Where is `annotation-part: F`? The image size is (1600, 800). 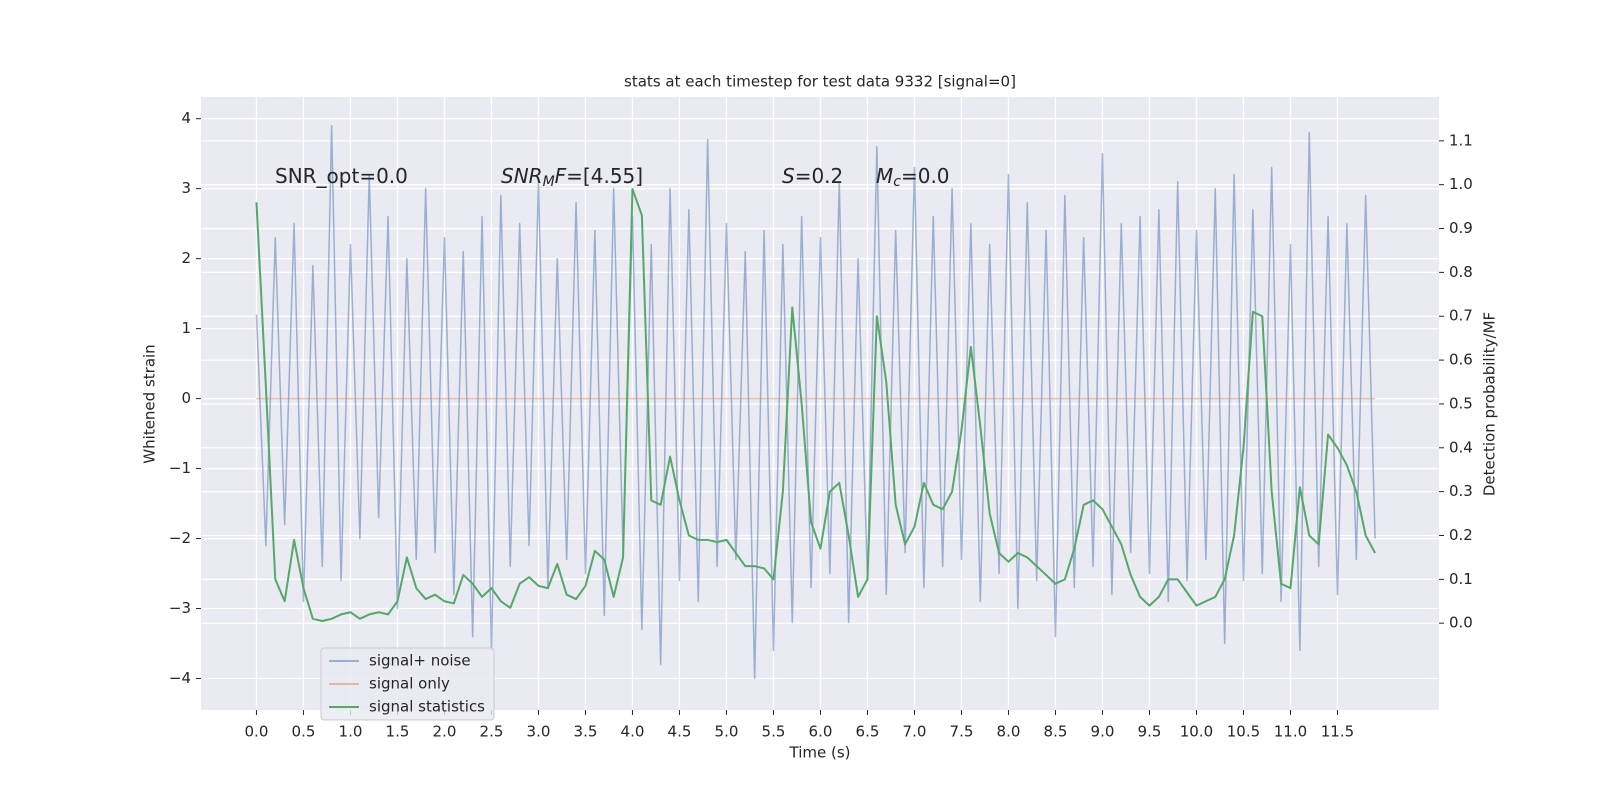 annotation-part: F is located at coordinates (561, 176).